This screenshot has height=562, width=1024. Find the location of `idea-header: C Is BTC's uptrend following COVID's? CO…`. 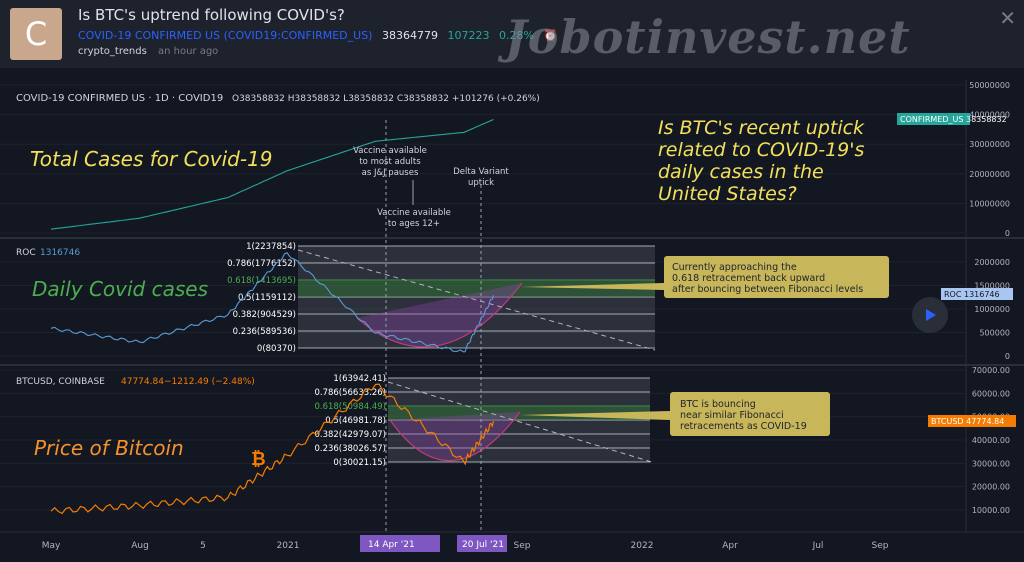

idea-header: C Is BTC's uptrend following COVID's? CO… is located at coordinates (512, 34).